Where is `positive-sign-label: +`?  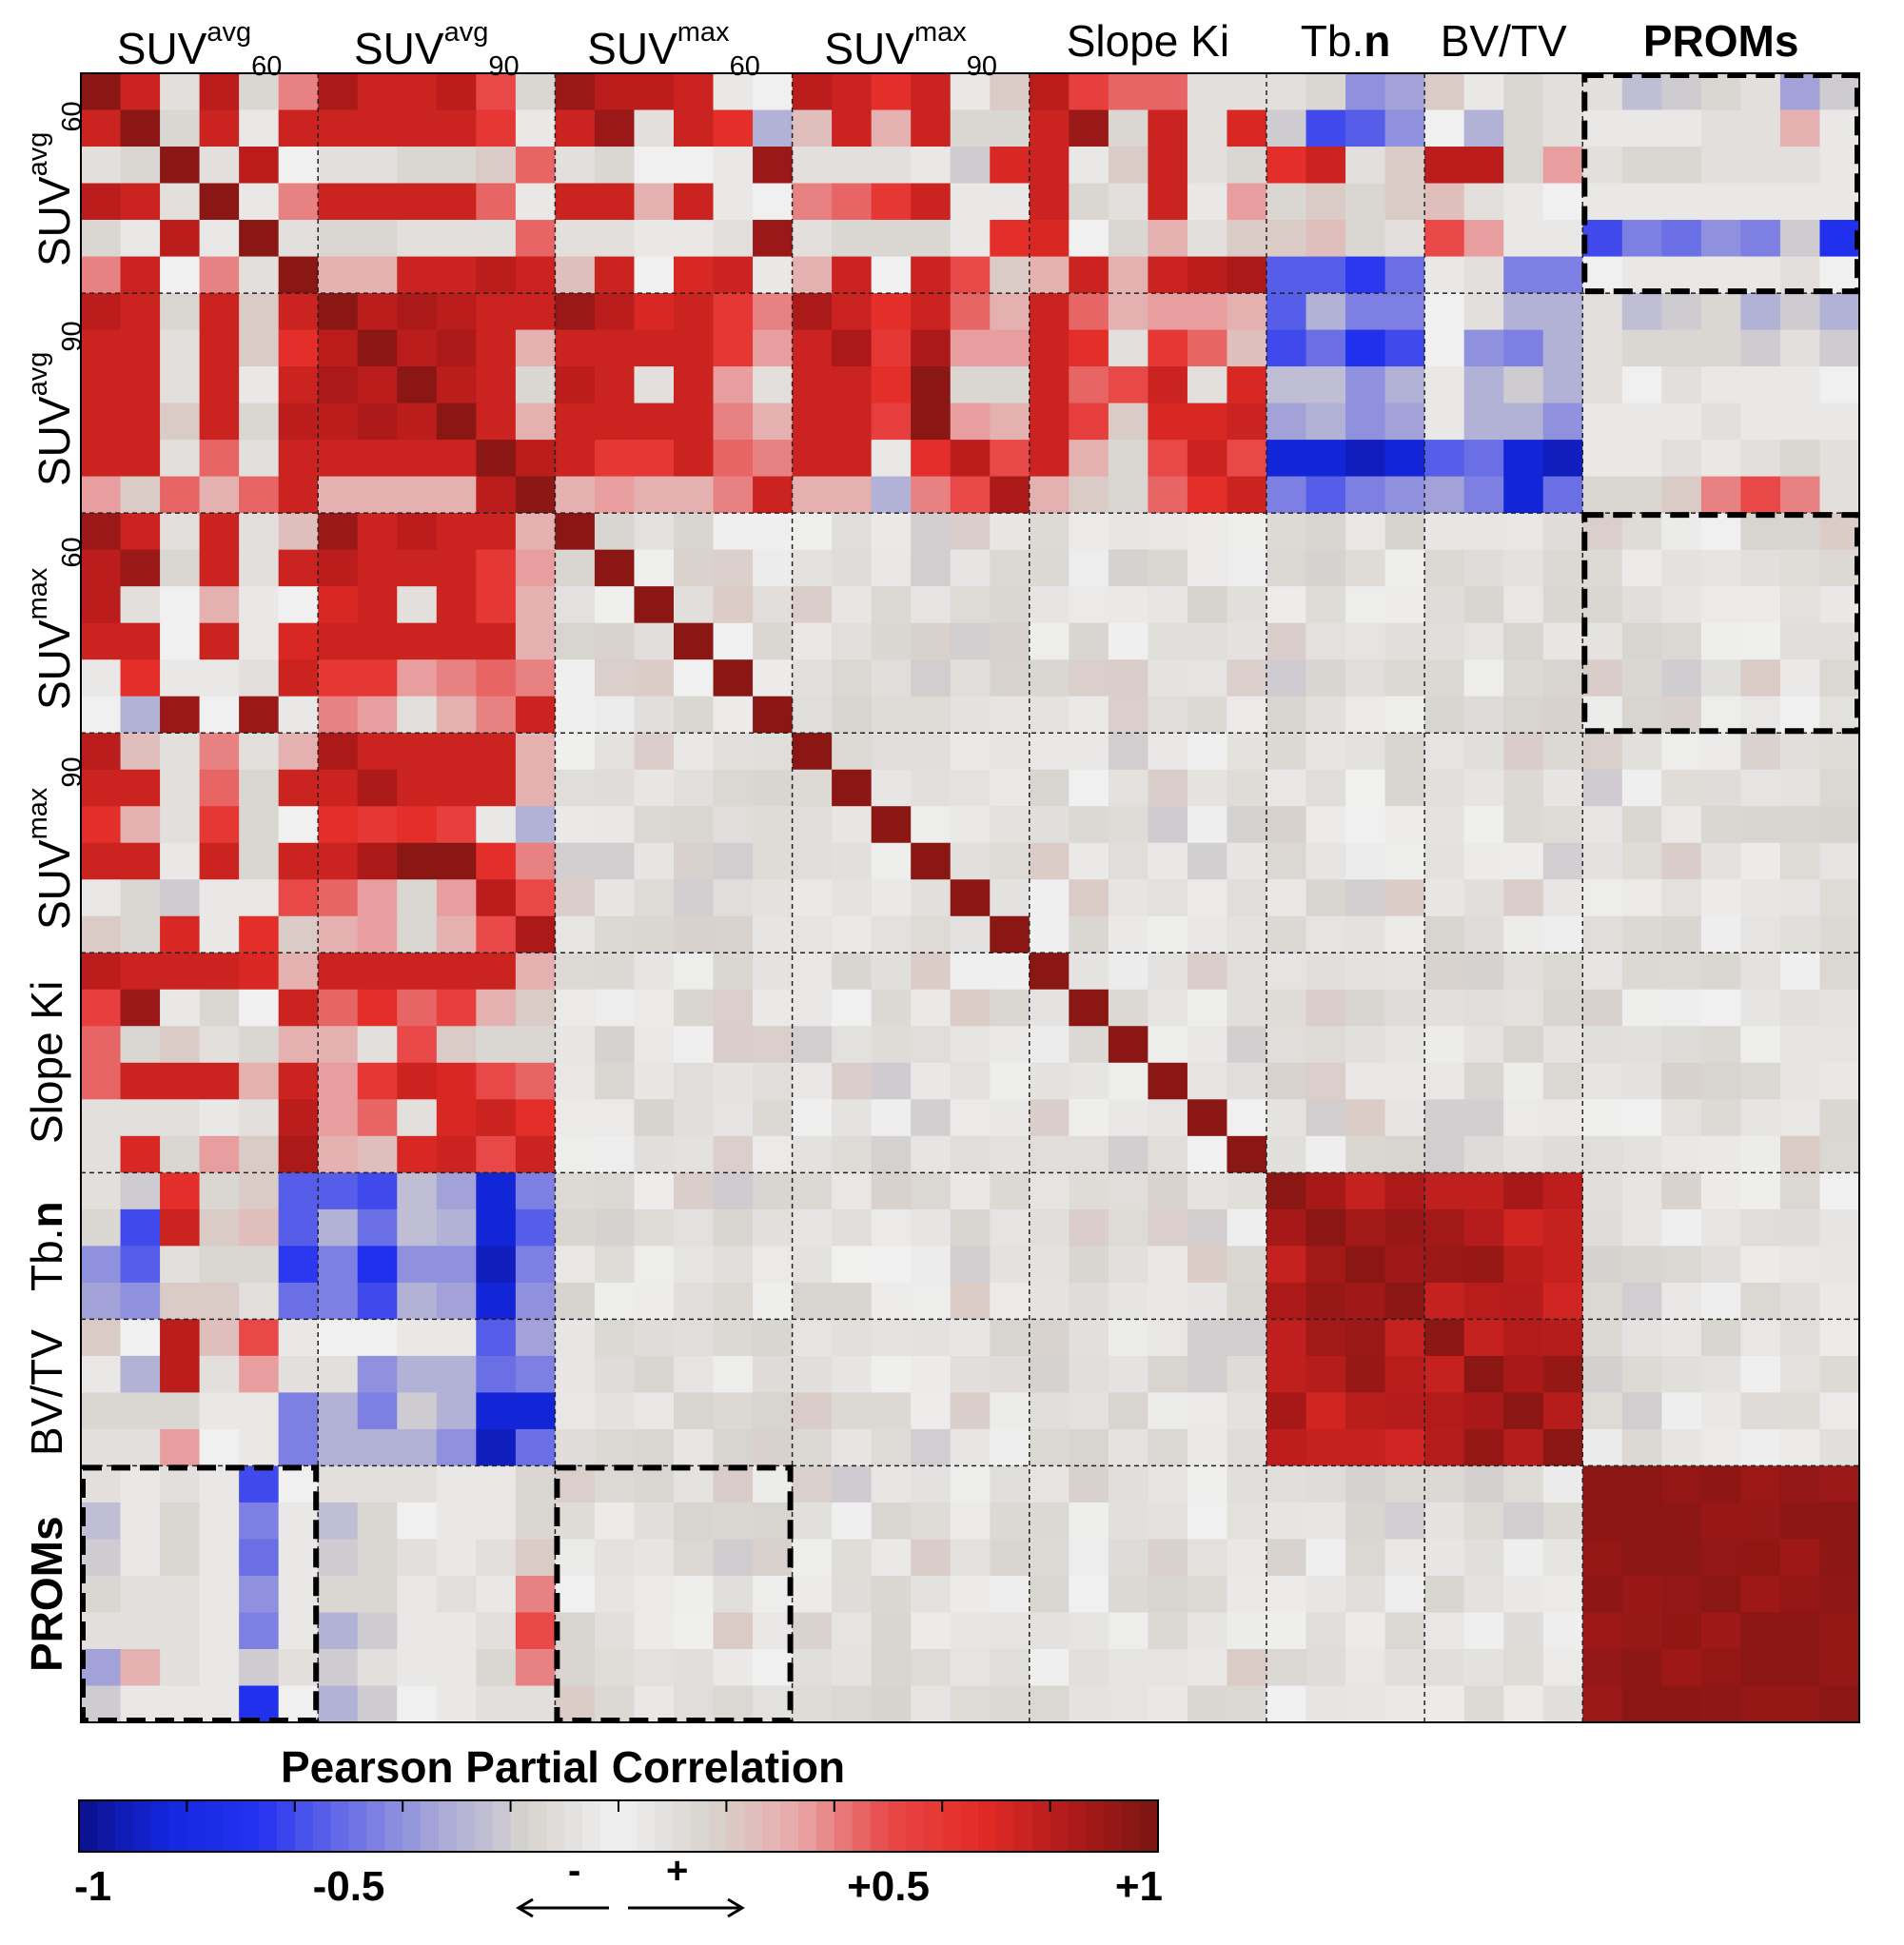
positive-sign-label: + is located at coordinates (677, 1871).